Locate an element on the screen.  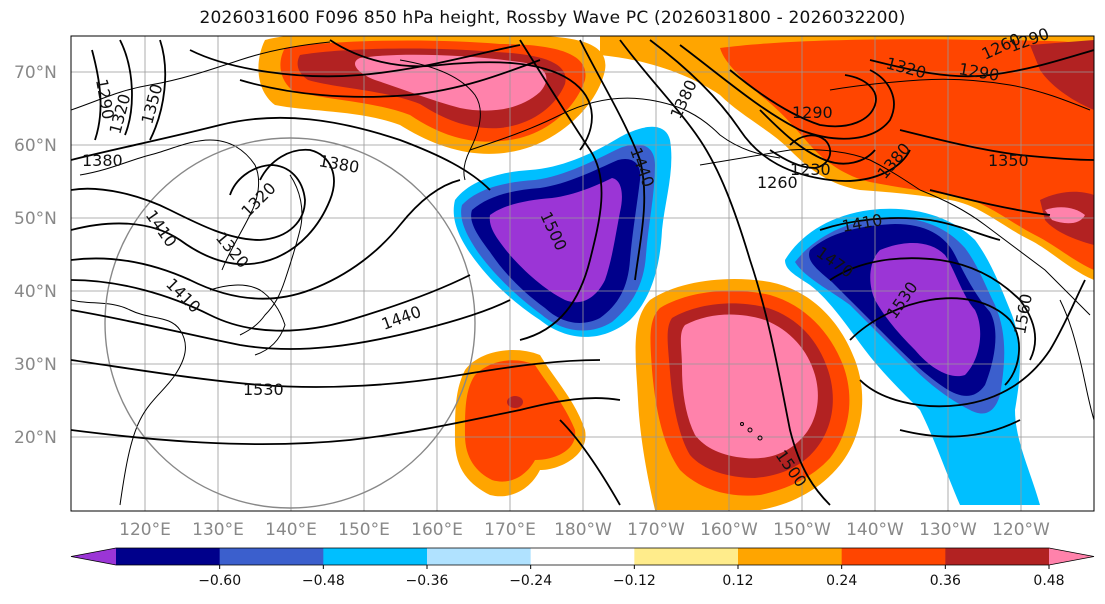
lat-label: 60°N is located at coordinates (35, 146).